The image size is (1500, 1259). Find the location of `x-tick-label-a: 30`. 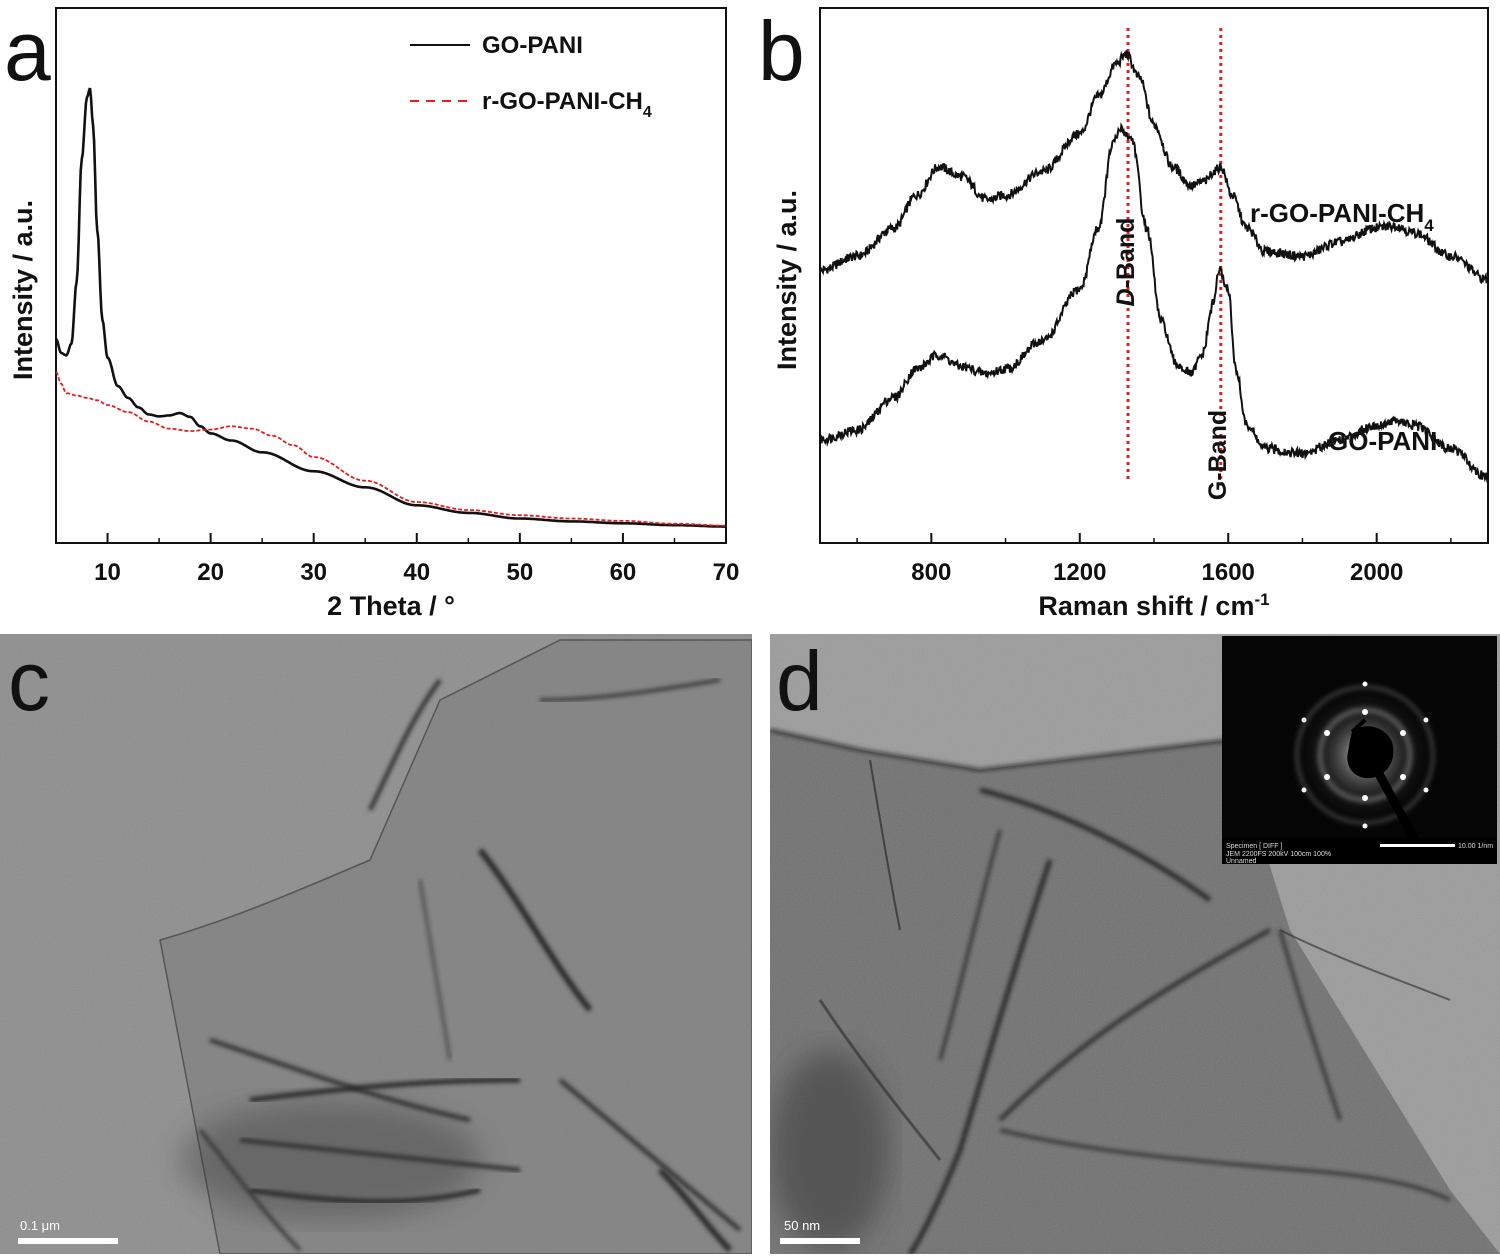

x-tick-label-a: 30 is located at coordinates (313, 572).